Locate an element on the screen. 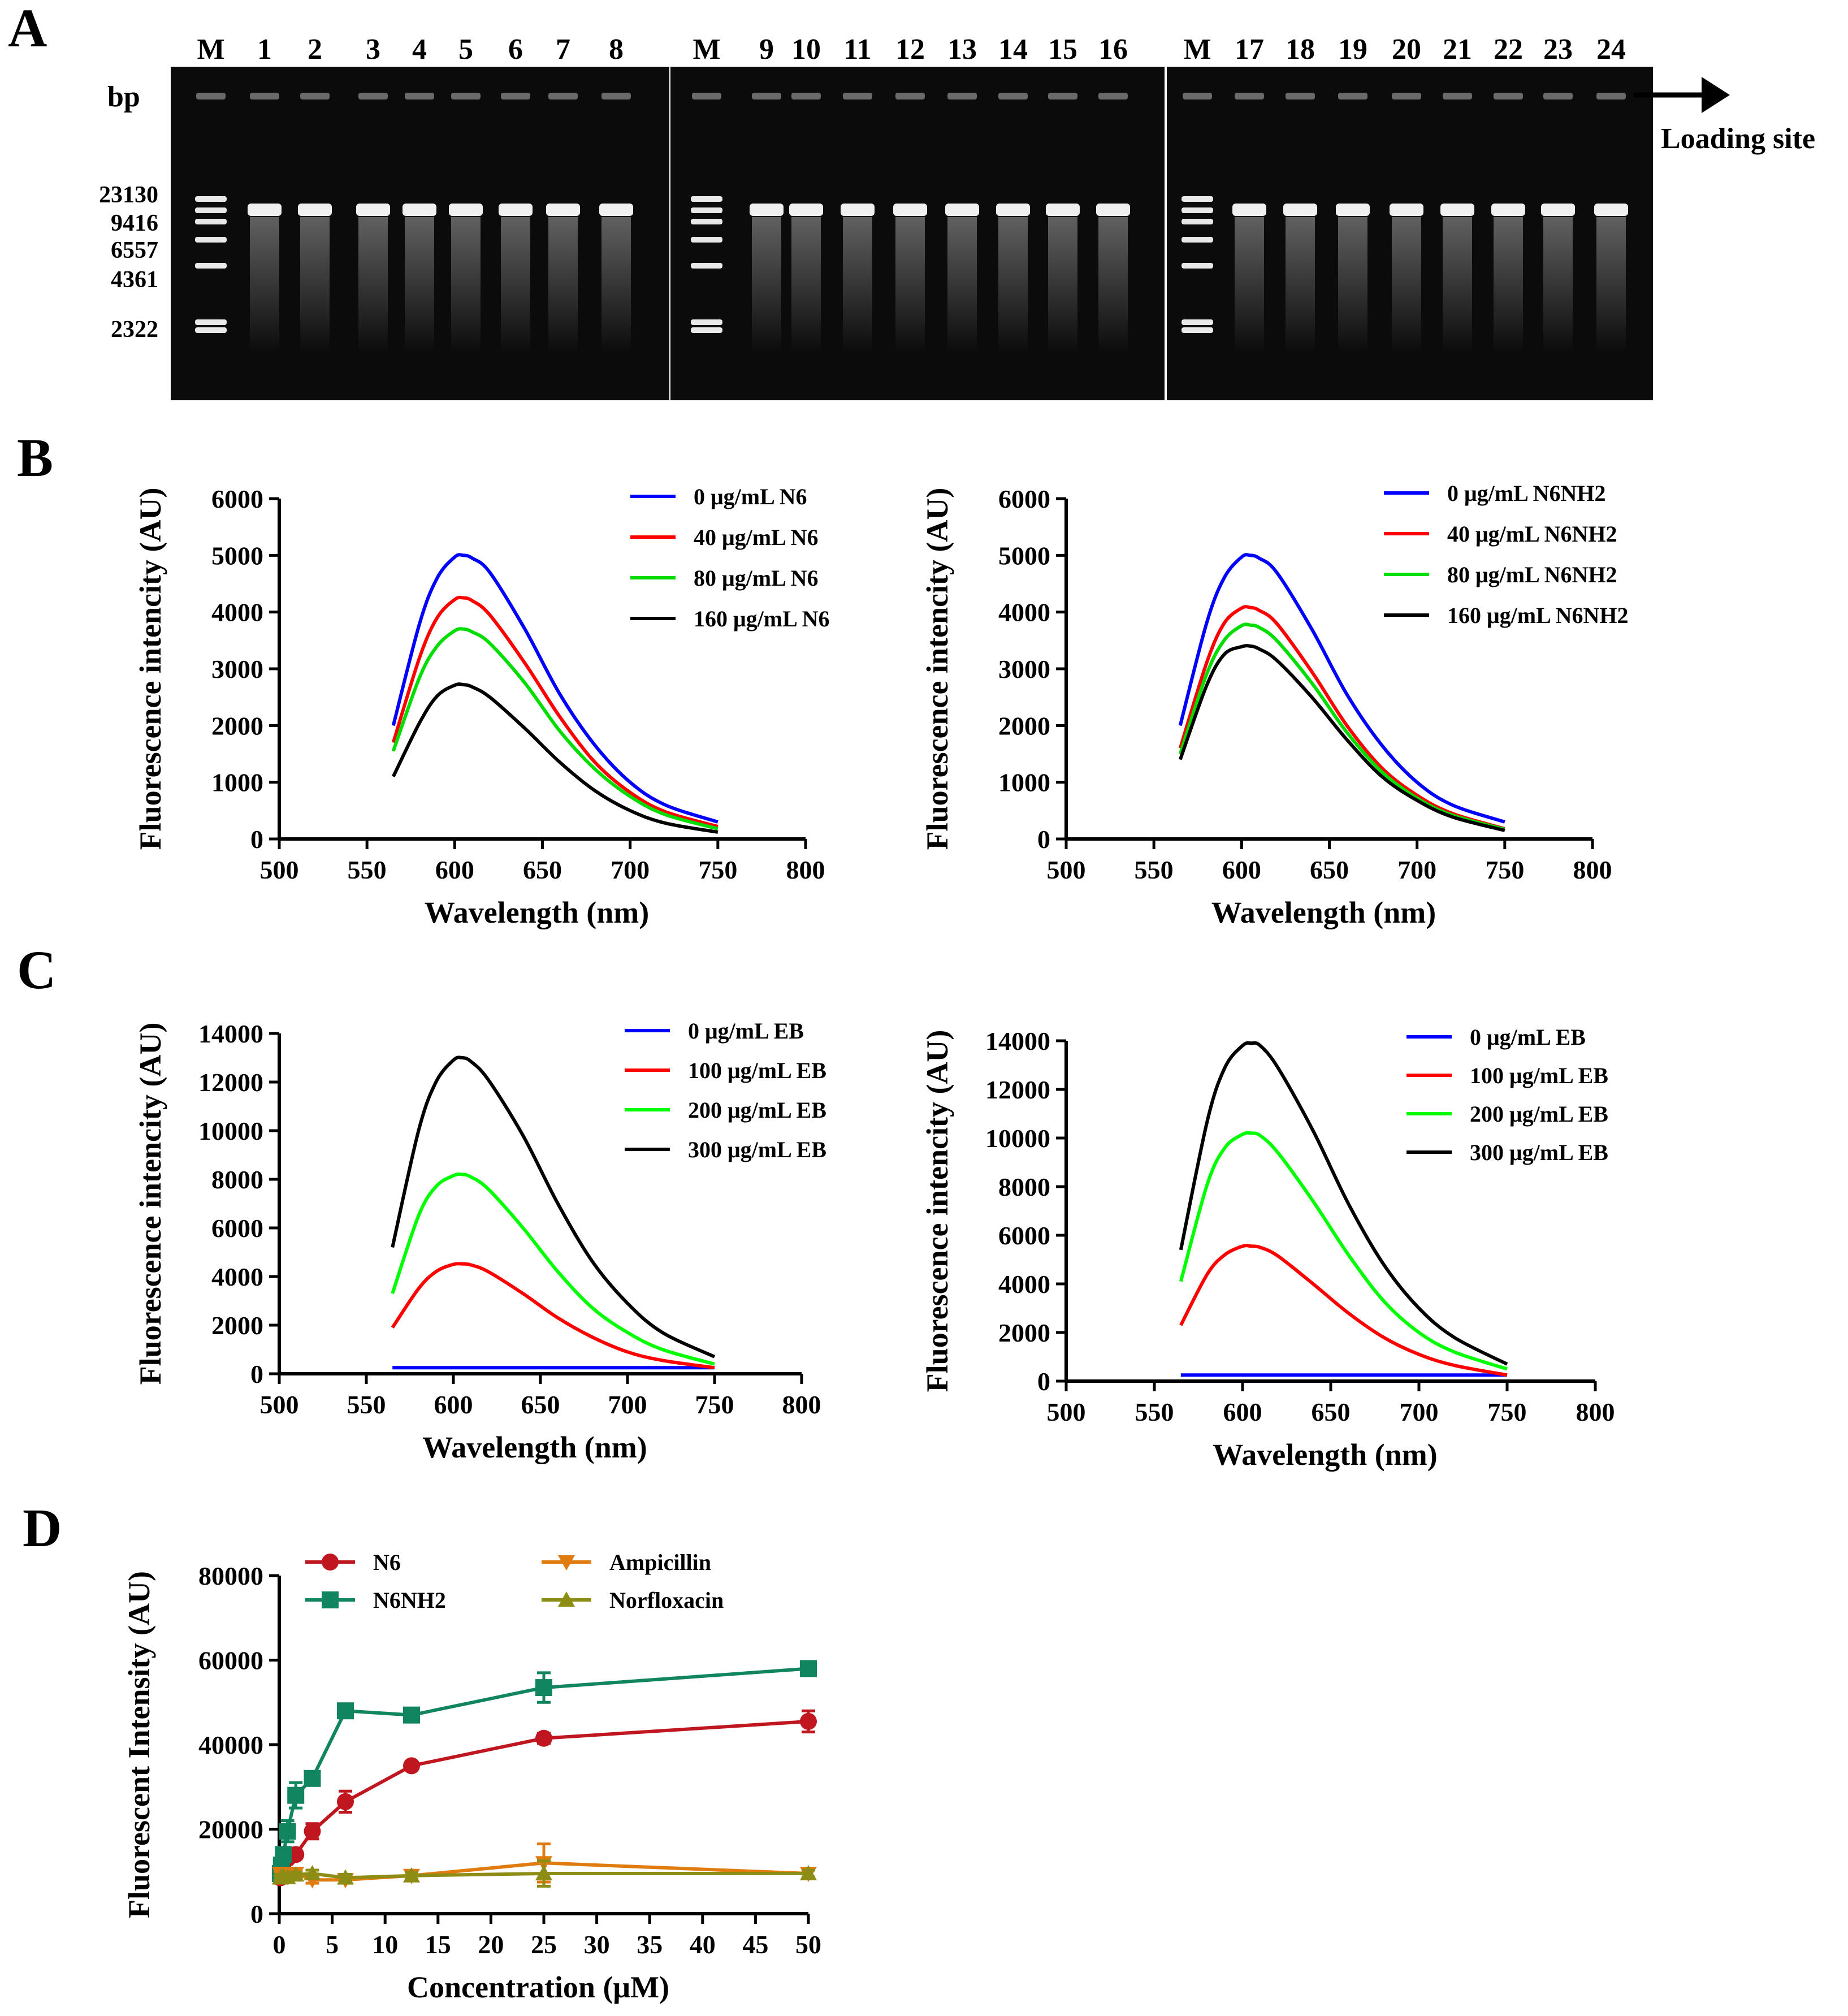  lane-label-22: 22 is located at coordinates (1509, 49).